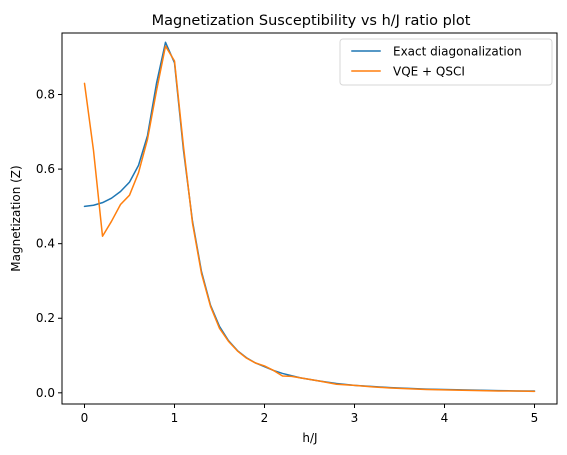 This screenshot has width=567, height=455. I want to click on legend: Exact diagonalization VQE + QSCI, so click(446, 62).